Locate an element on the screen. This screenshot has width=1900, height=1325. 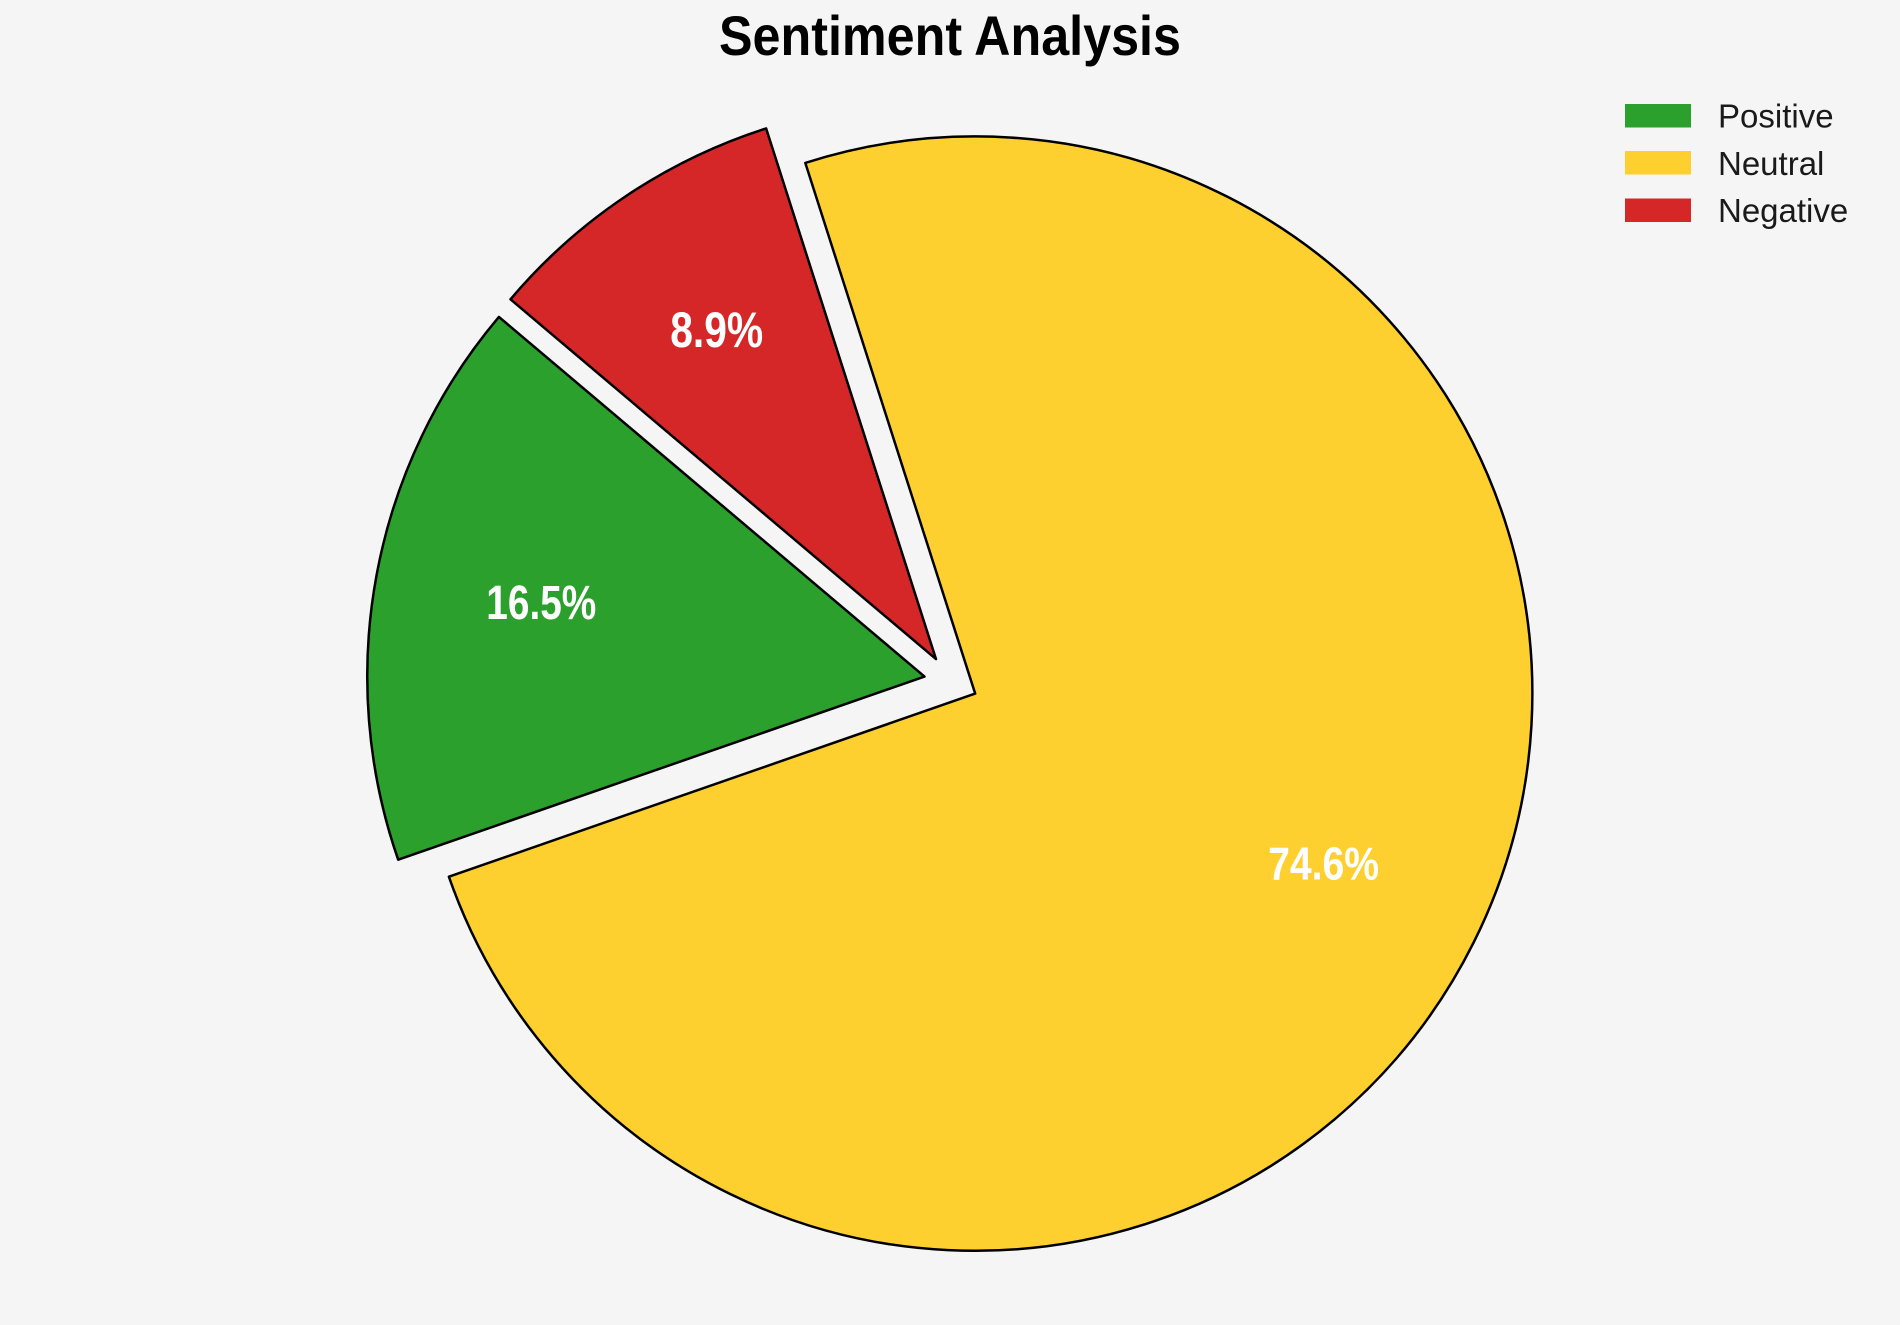
svg-text: Neutral is located at coordinates (1771, 163).